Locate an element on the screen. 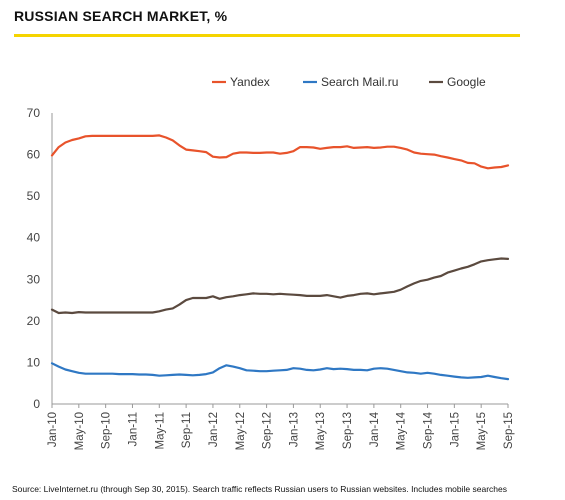 This screenshot has width=565, height=500. y-tick-label: 40 is located at coordinates (34, 238).